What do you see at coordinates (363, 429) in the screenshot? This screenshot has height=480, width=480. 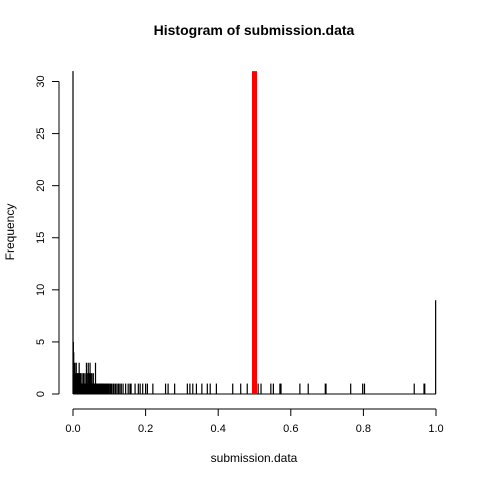 I see `x-tick-label: 0.8` at bounding box center [363, 429].